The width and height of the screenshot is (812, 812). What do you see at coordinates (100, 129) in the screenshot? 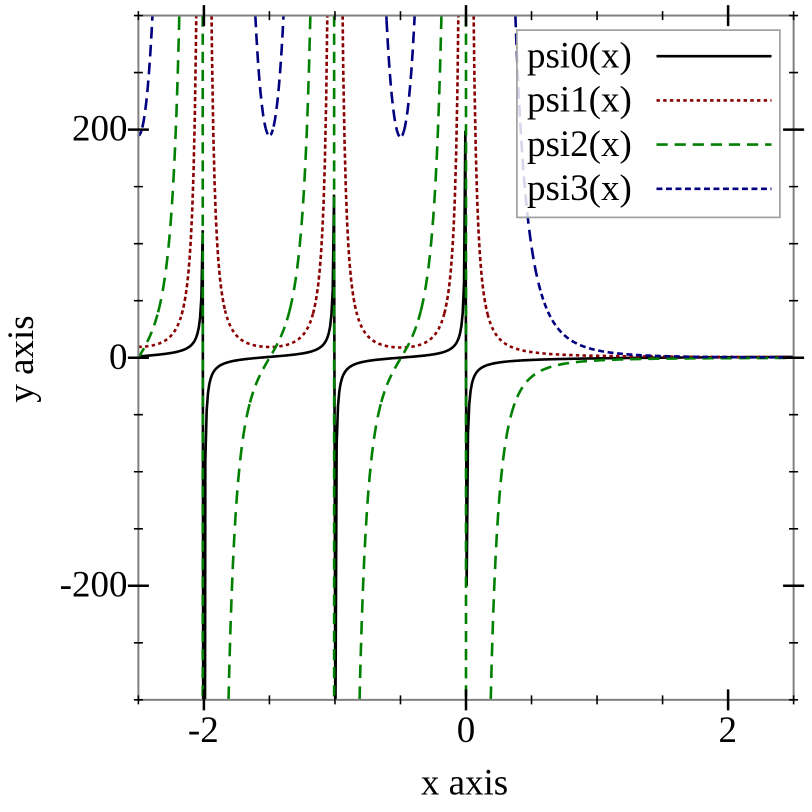
I see `svg-text: 200` at bounding box center [100, 129].